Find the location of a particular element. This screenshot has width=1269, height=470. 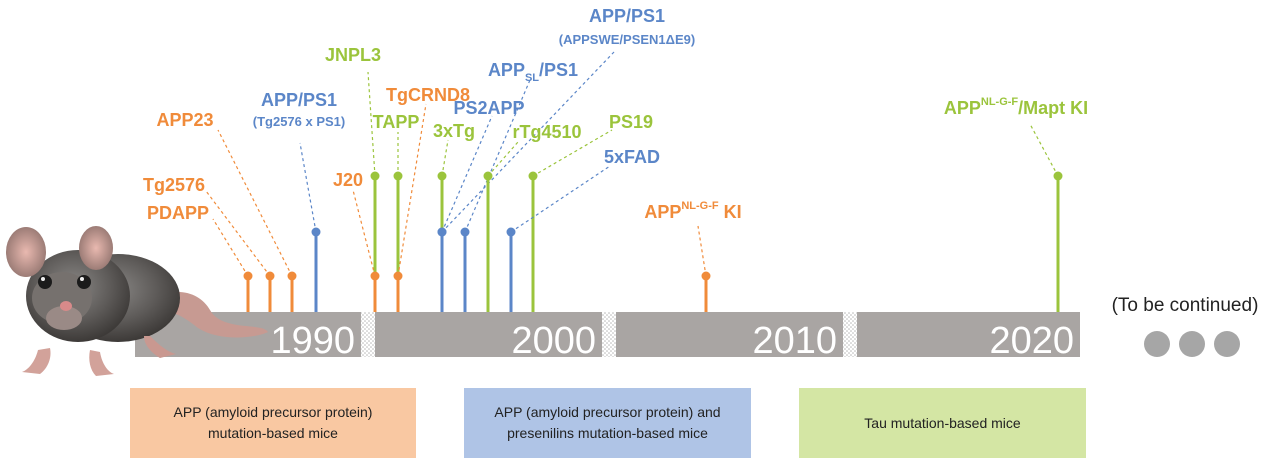

legend-app-ps-line2: presenilins mutation-based mice is located at coordinates (607, 433).